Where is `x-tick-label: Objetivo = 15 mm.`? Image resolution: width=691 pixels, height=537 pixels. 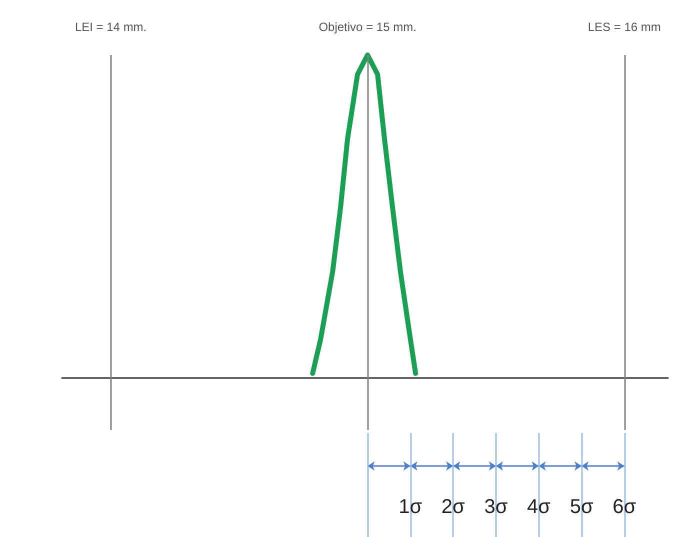 x-tick-label: Objetivo = 15 mm. is located at coordinates (367, 27).